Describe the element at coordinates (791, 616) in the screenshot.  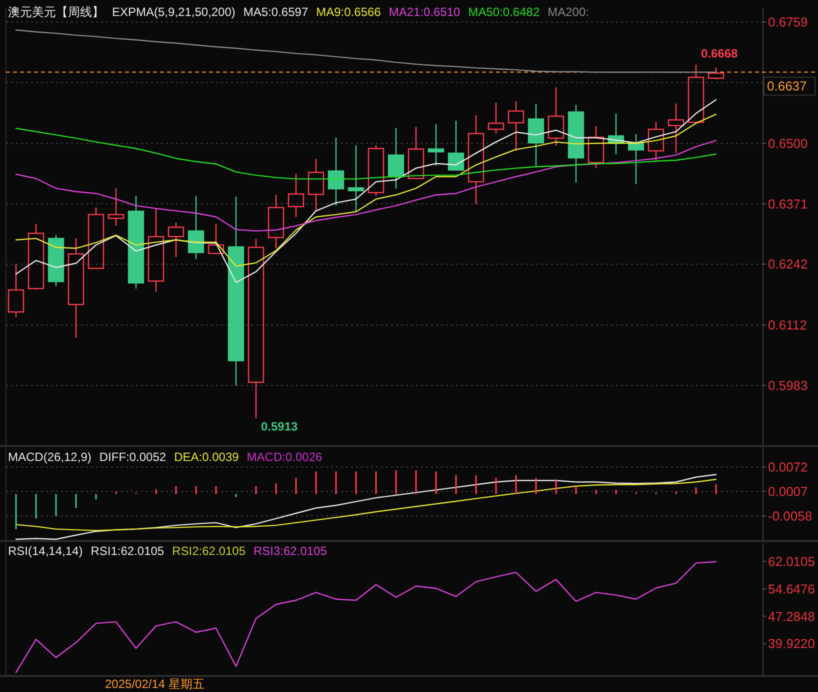
I see `y-tick-label: 47.2848` at that location.